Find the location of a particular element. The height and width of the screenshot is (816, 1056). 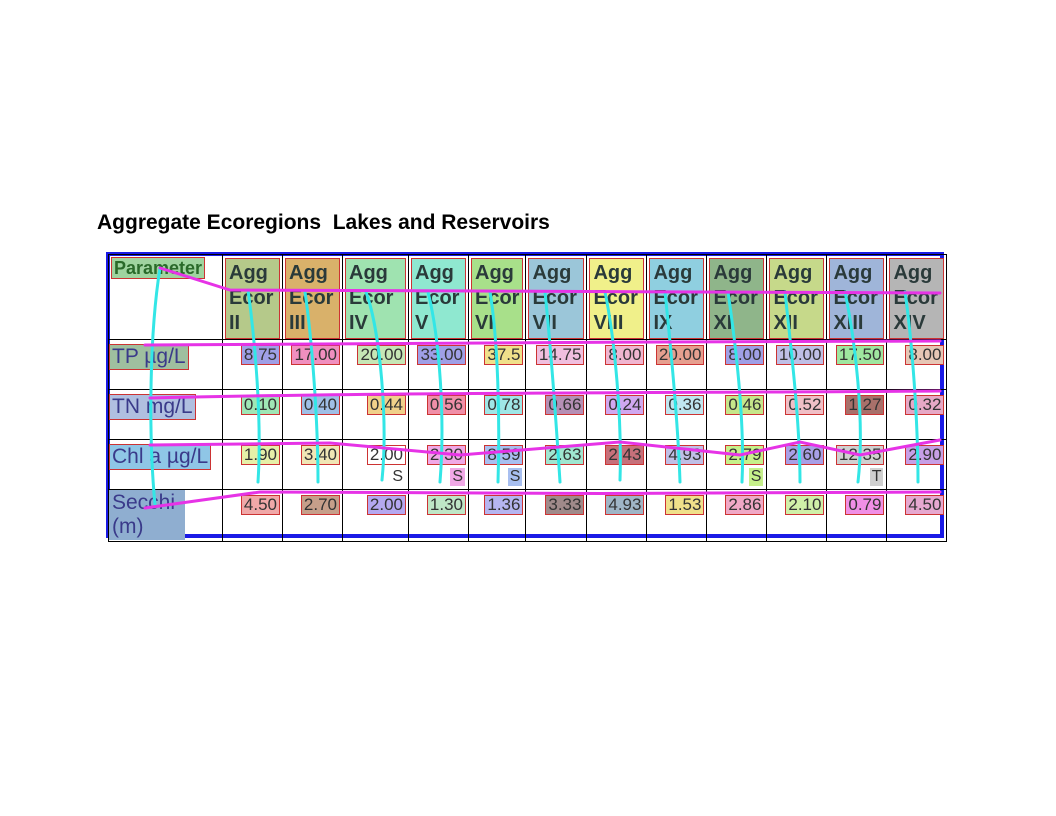

header-ecor-xii: Agg Ecor XII is located at coordinates (797, 297).